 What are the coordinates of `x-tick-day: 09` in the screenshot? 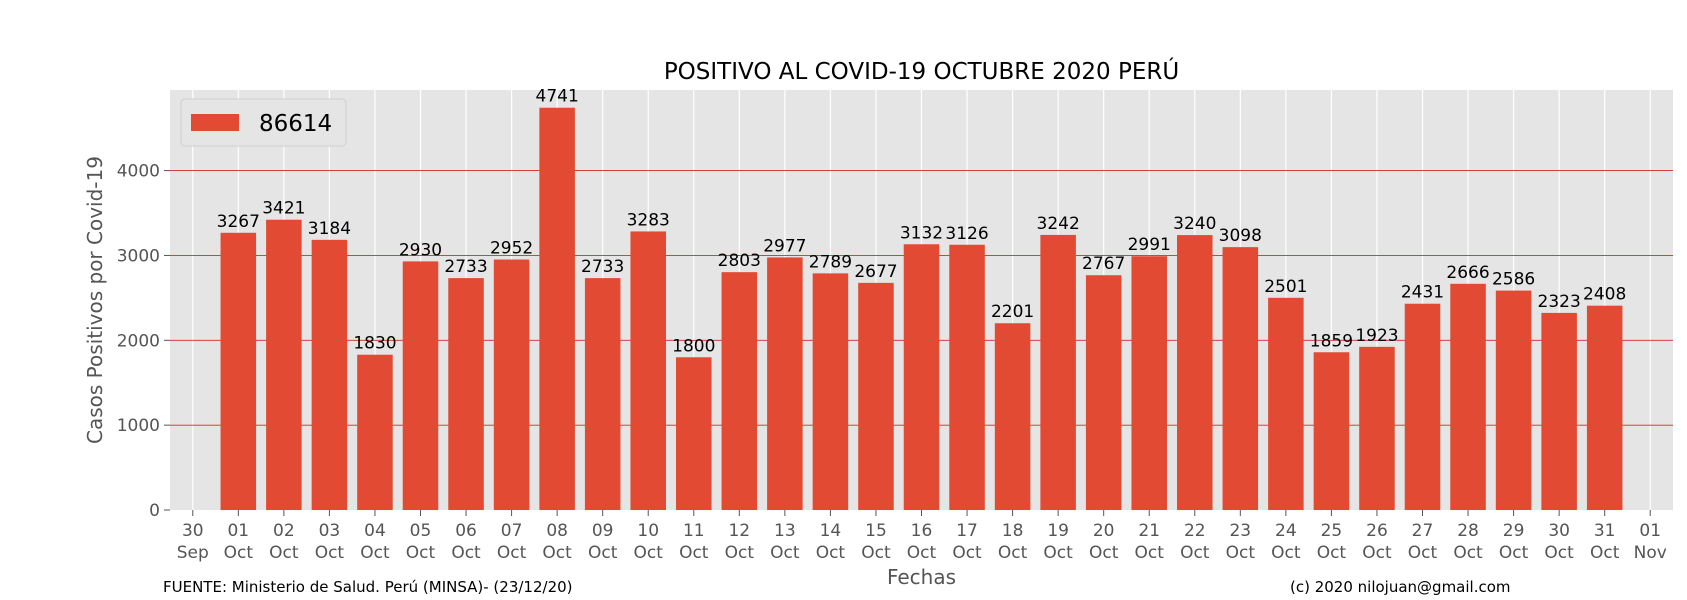 It's located at (603, 531).